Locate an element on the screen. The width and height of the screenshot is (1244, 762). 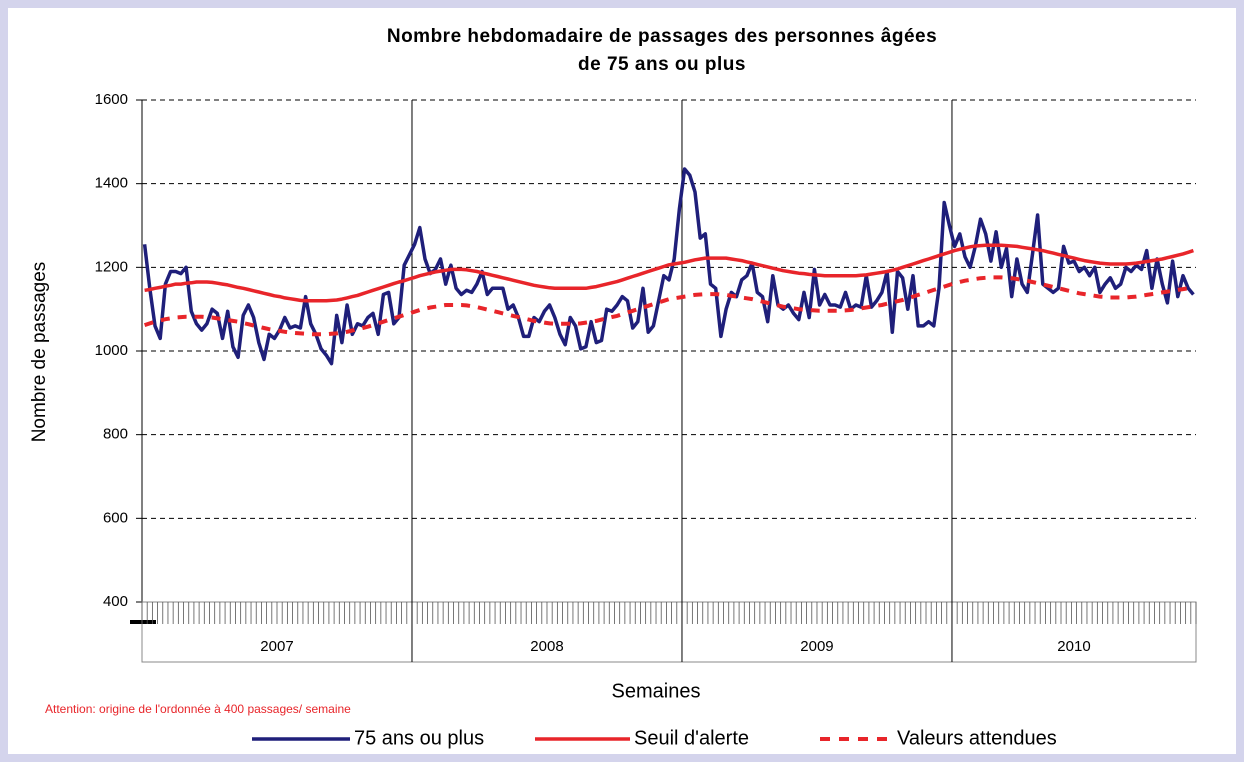
legend-label: 75 ans ou plus is located at coordinates (419, 738).